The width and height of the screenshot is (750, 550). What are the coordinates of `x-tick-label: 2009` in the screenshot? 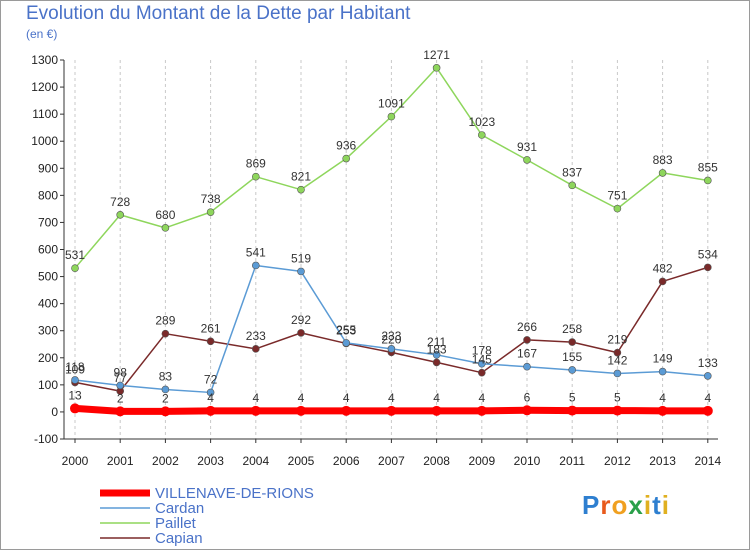 It's located at (481, 461).